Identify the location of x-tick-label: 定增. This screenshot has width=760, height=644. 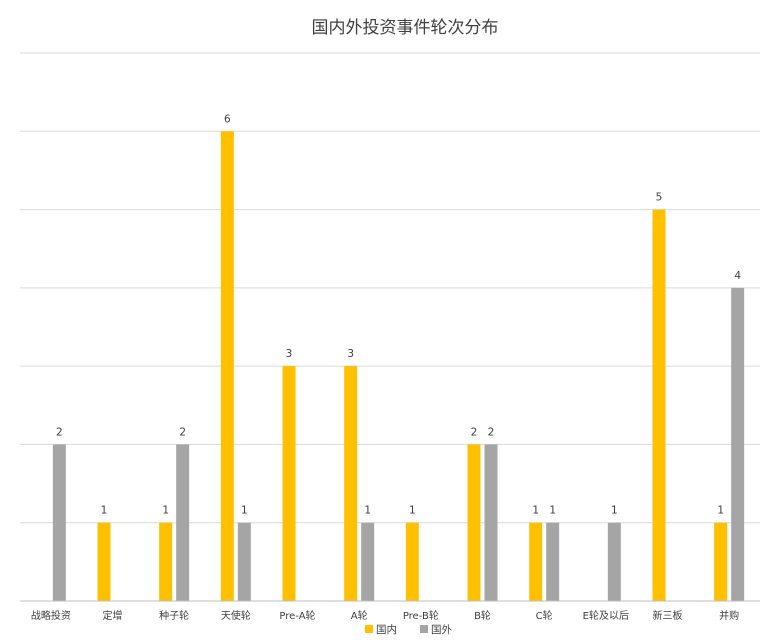
(113, 615).